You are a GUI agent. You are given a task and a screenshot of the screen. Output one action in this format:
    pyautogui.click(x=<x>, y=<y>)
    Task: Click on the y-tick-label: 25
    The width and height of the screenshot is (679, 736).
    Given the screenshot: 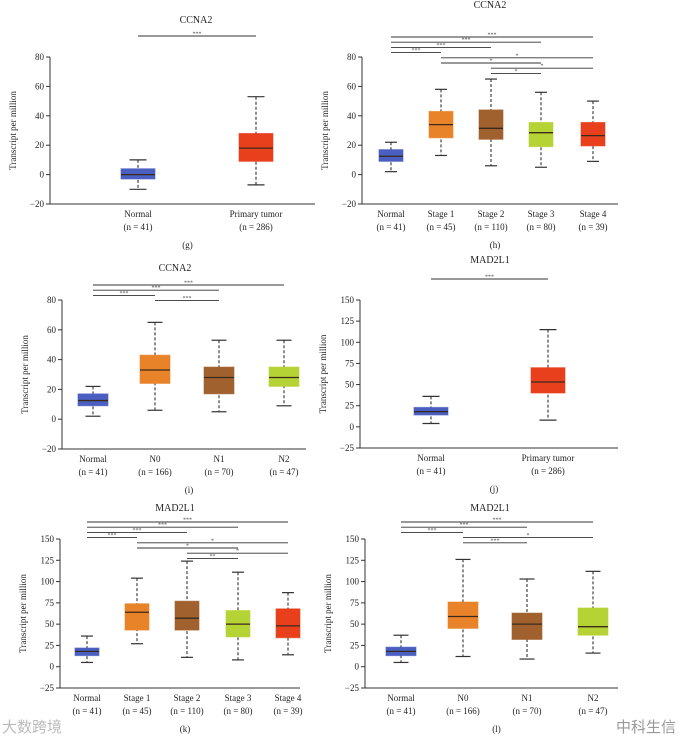 What is the action you would take?
    pyautogui.click(x=355, y=645)
    